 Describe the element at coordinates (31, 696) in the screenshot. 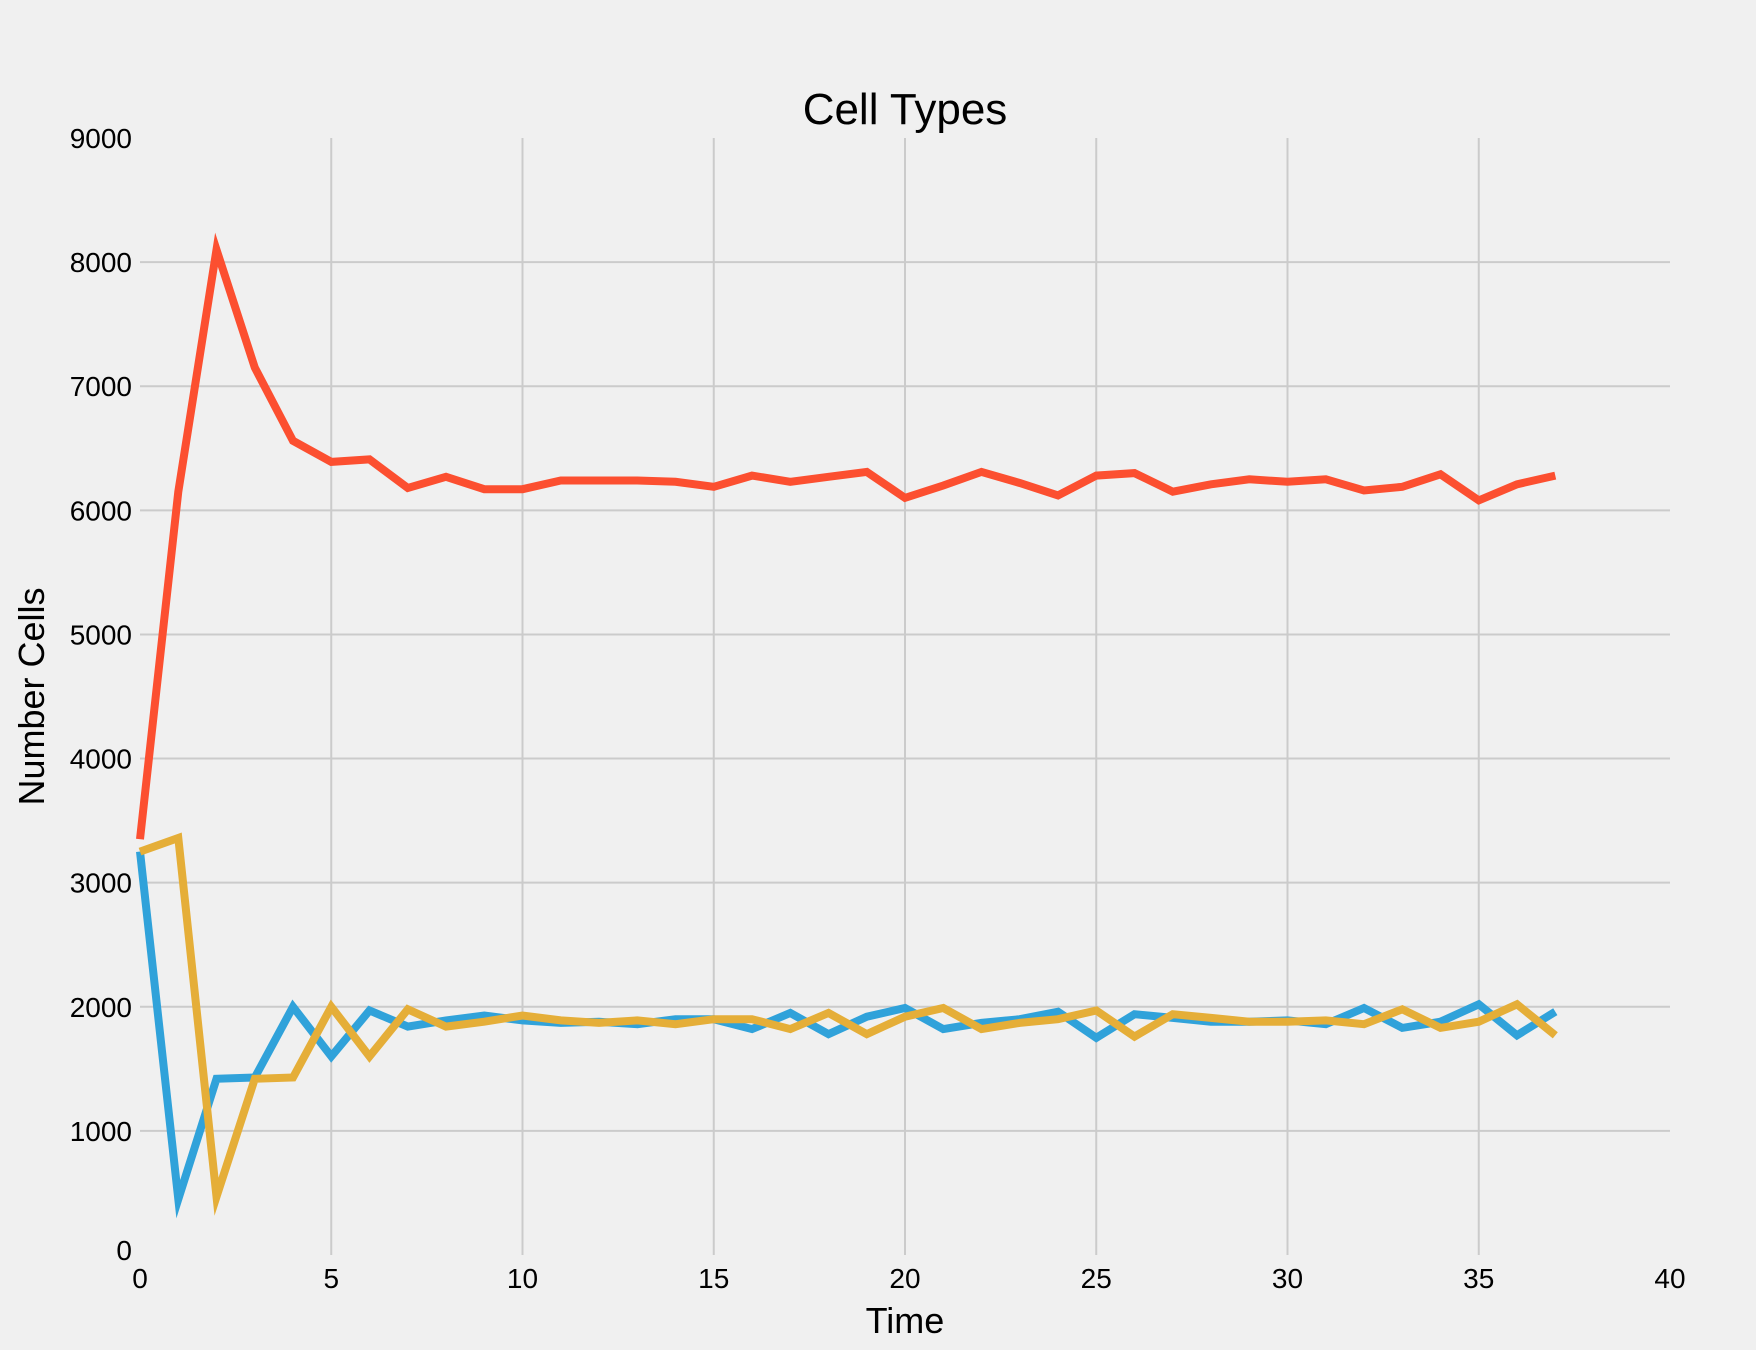

I see `y-axis-title: Number Cells` at that location.